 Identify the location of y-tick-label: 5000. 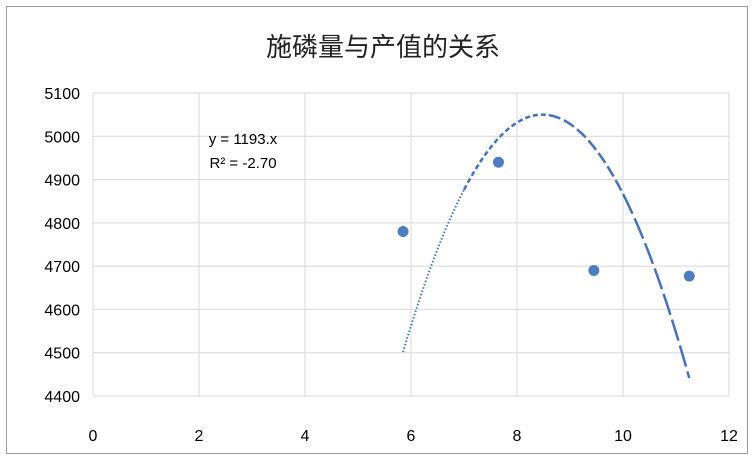
(62, 137).